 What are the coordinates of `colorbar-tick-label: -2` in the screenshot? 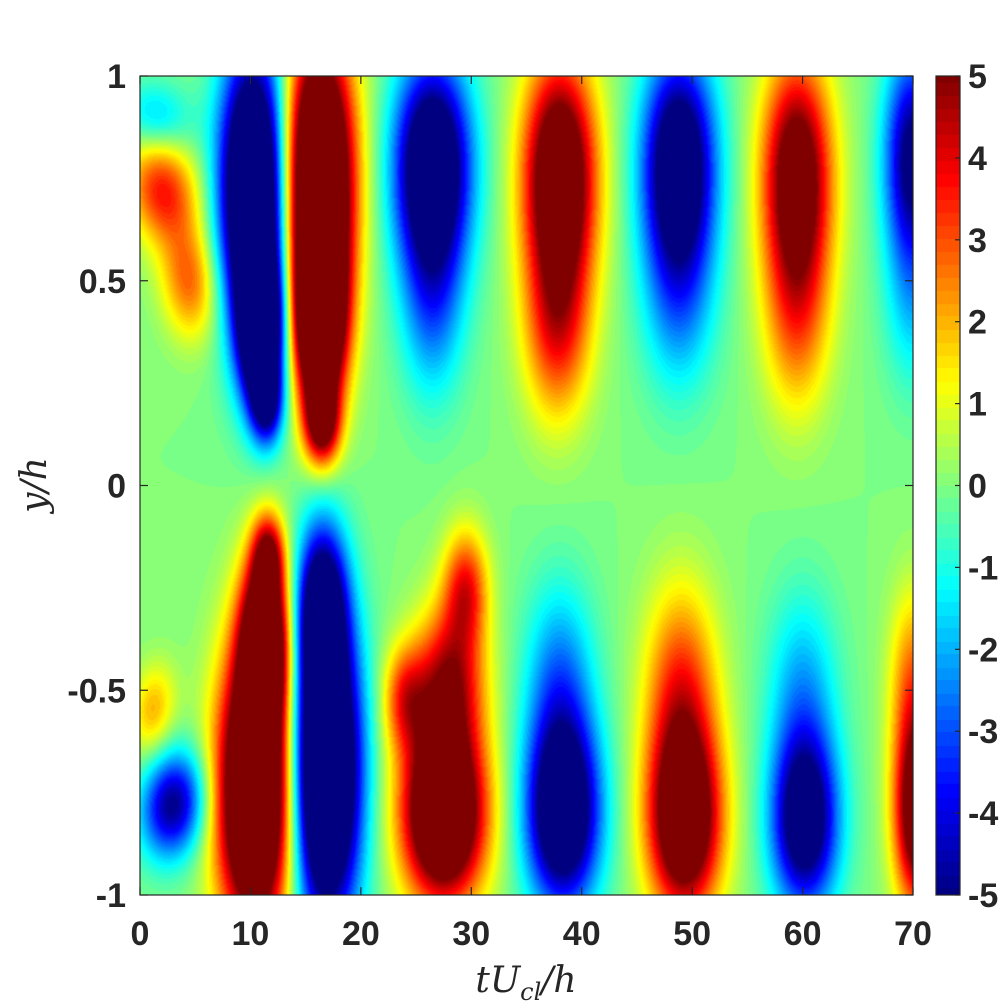 It's located at (983, 650).